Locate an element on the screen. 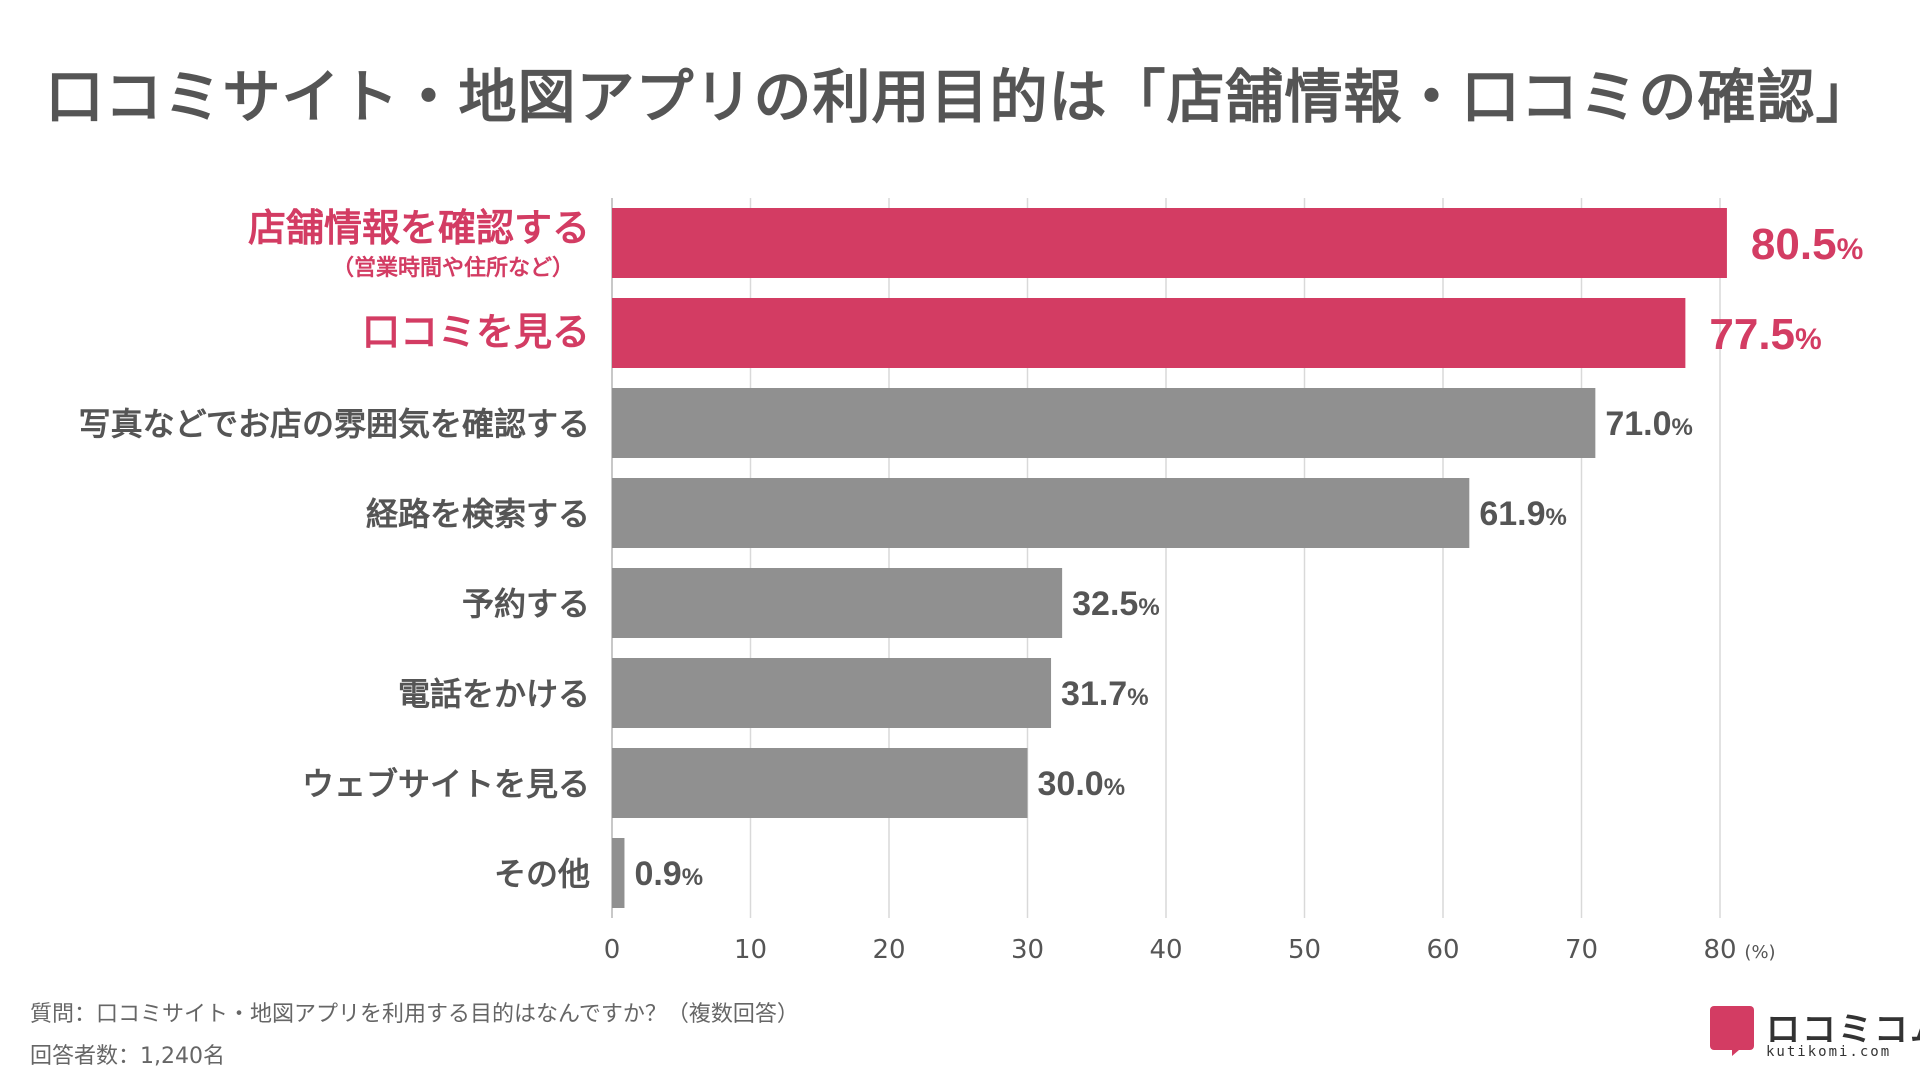 The width and height of the screenshot is (1920, 1080). category-label: 写真などでお店の雰囲気を確認する is located at coordinates (334, 424).